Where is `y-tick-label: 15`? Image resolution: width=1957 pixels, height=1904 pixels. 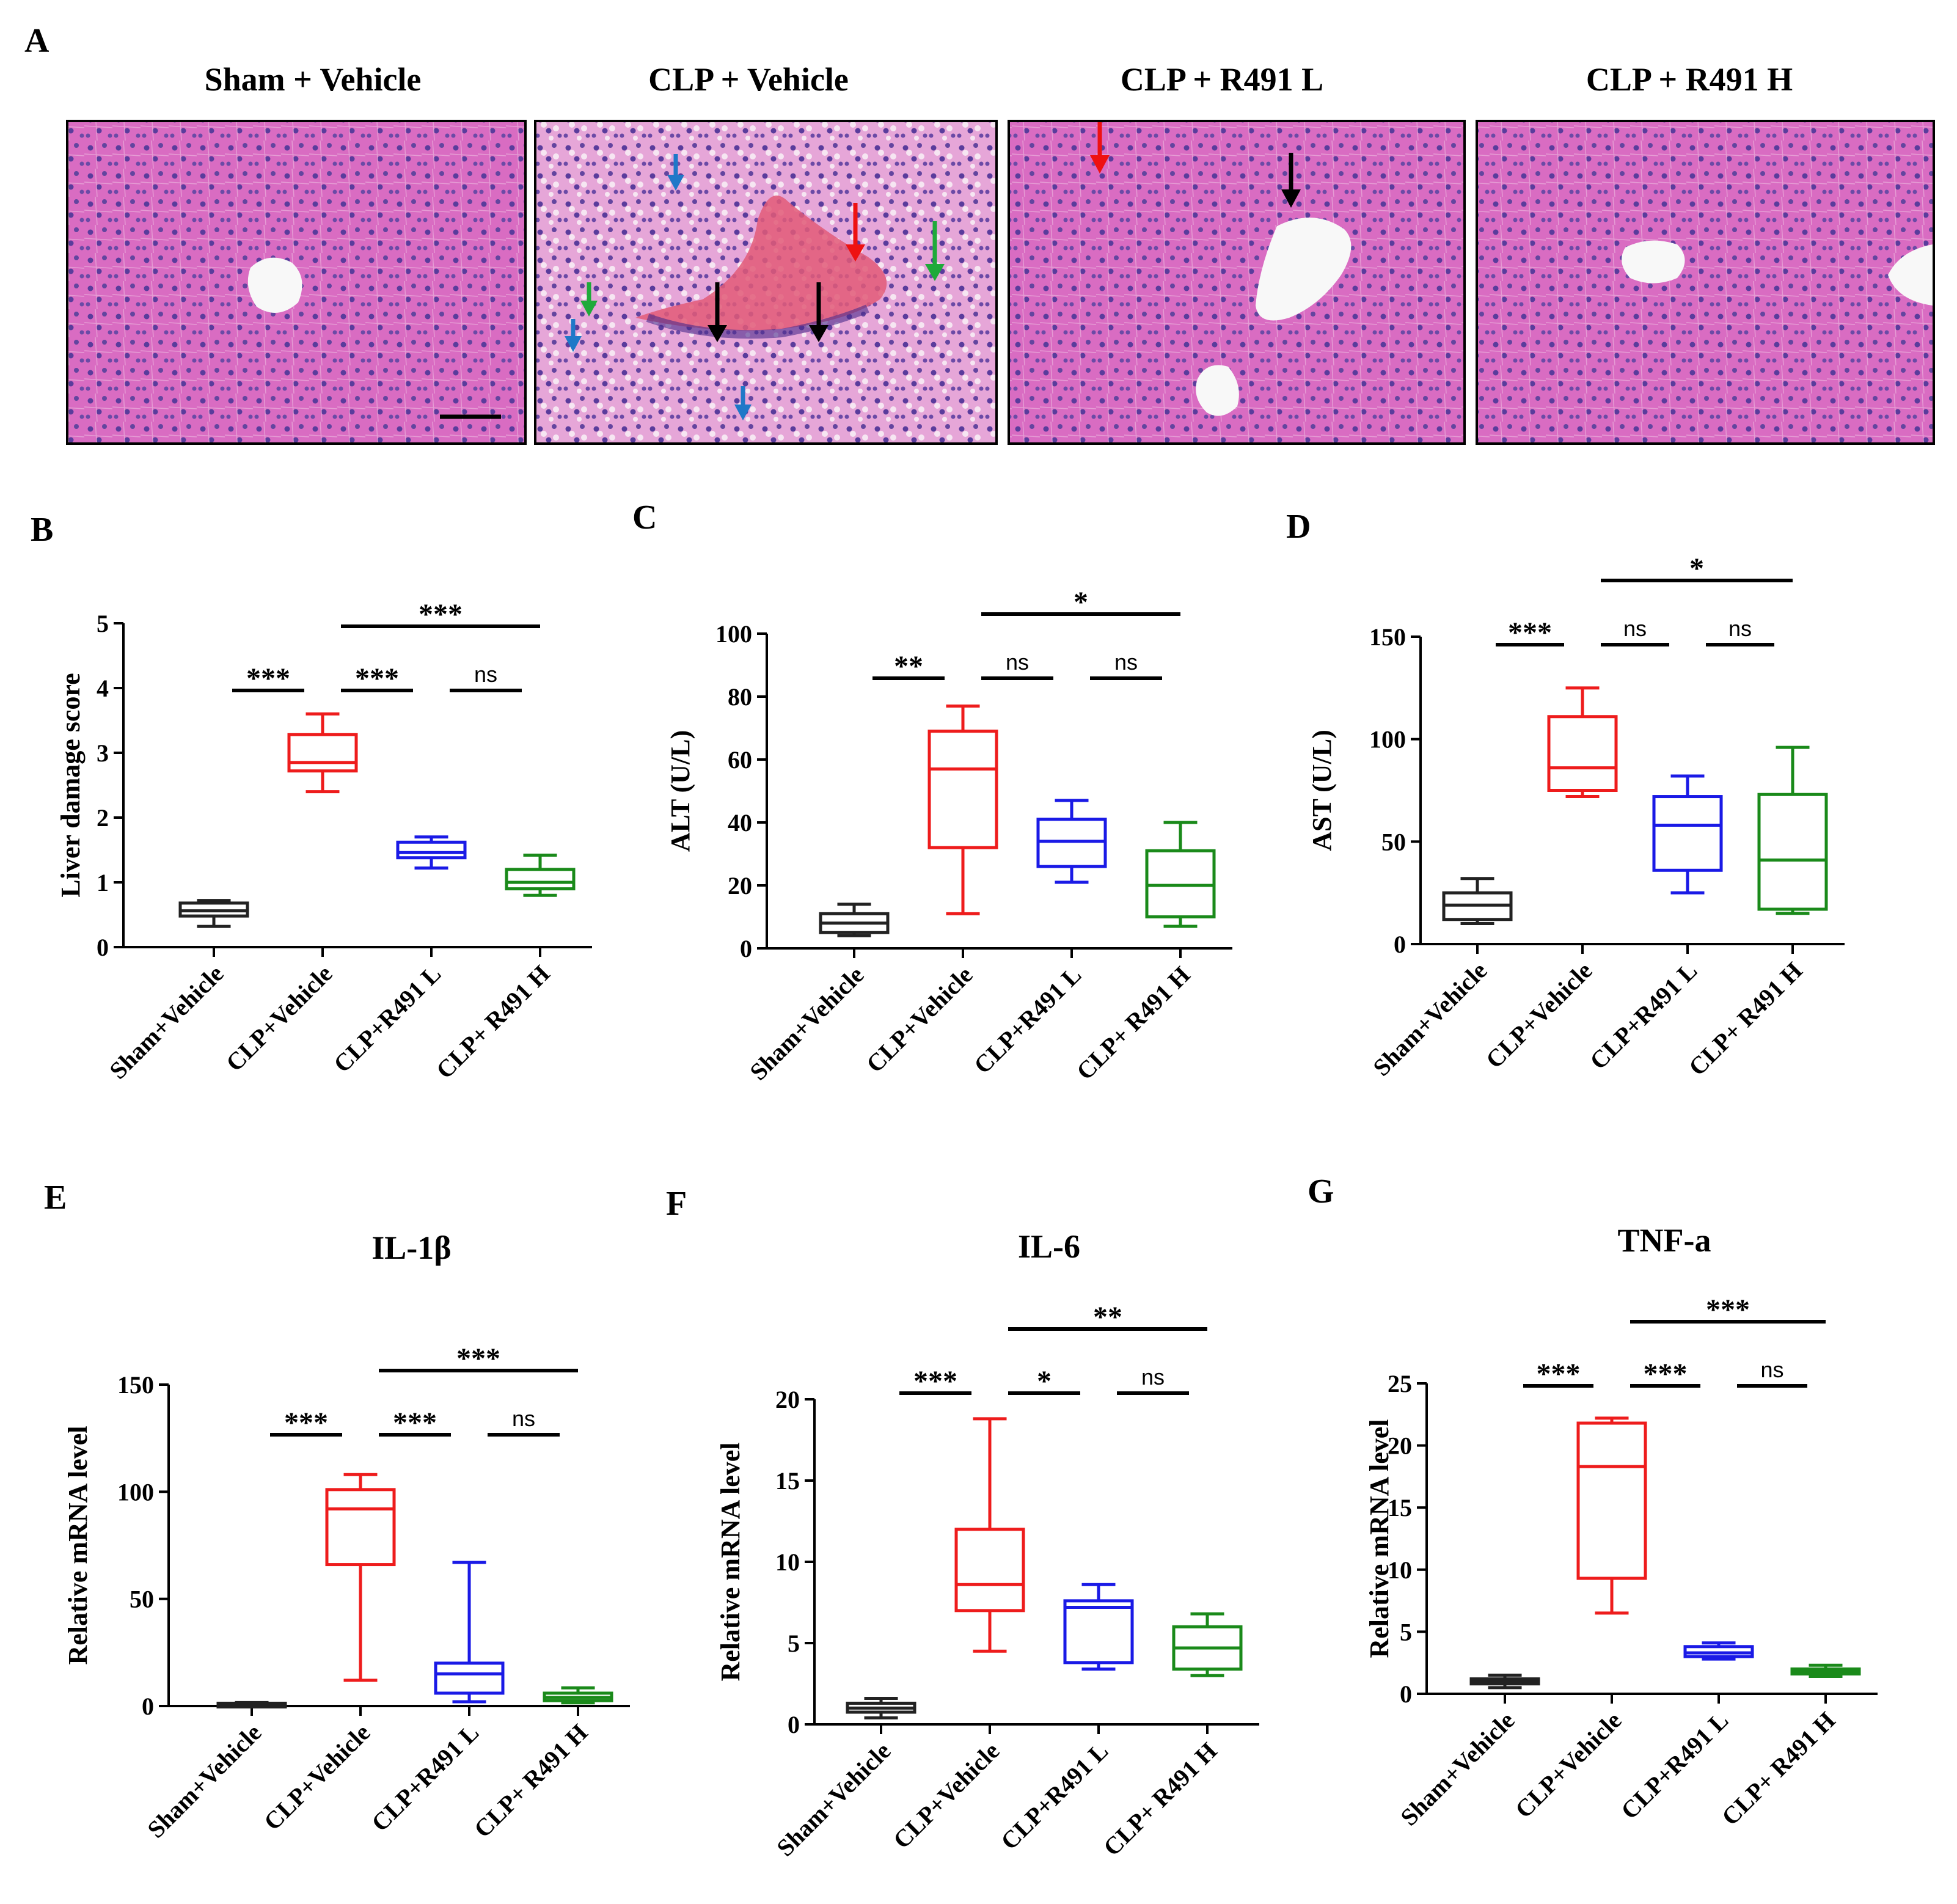 y-tick-label: 15 is located at coordinates (787, 1481).